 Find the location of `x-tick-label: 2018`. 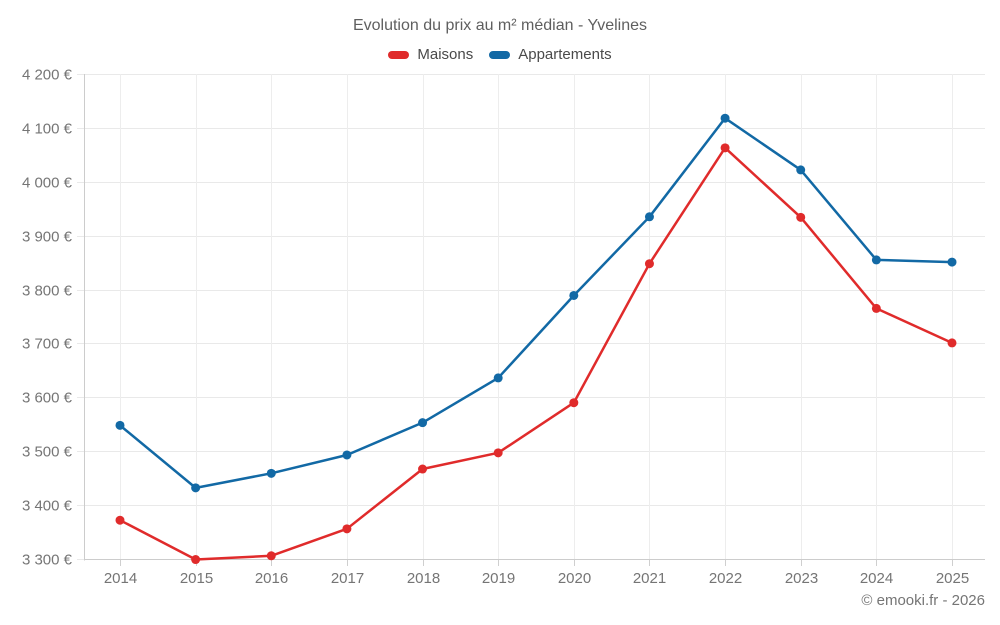

x-tick-label: 2018 is located at coordinates (423, 578).